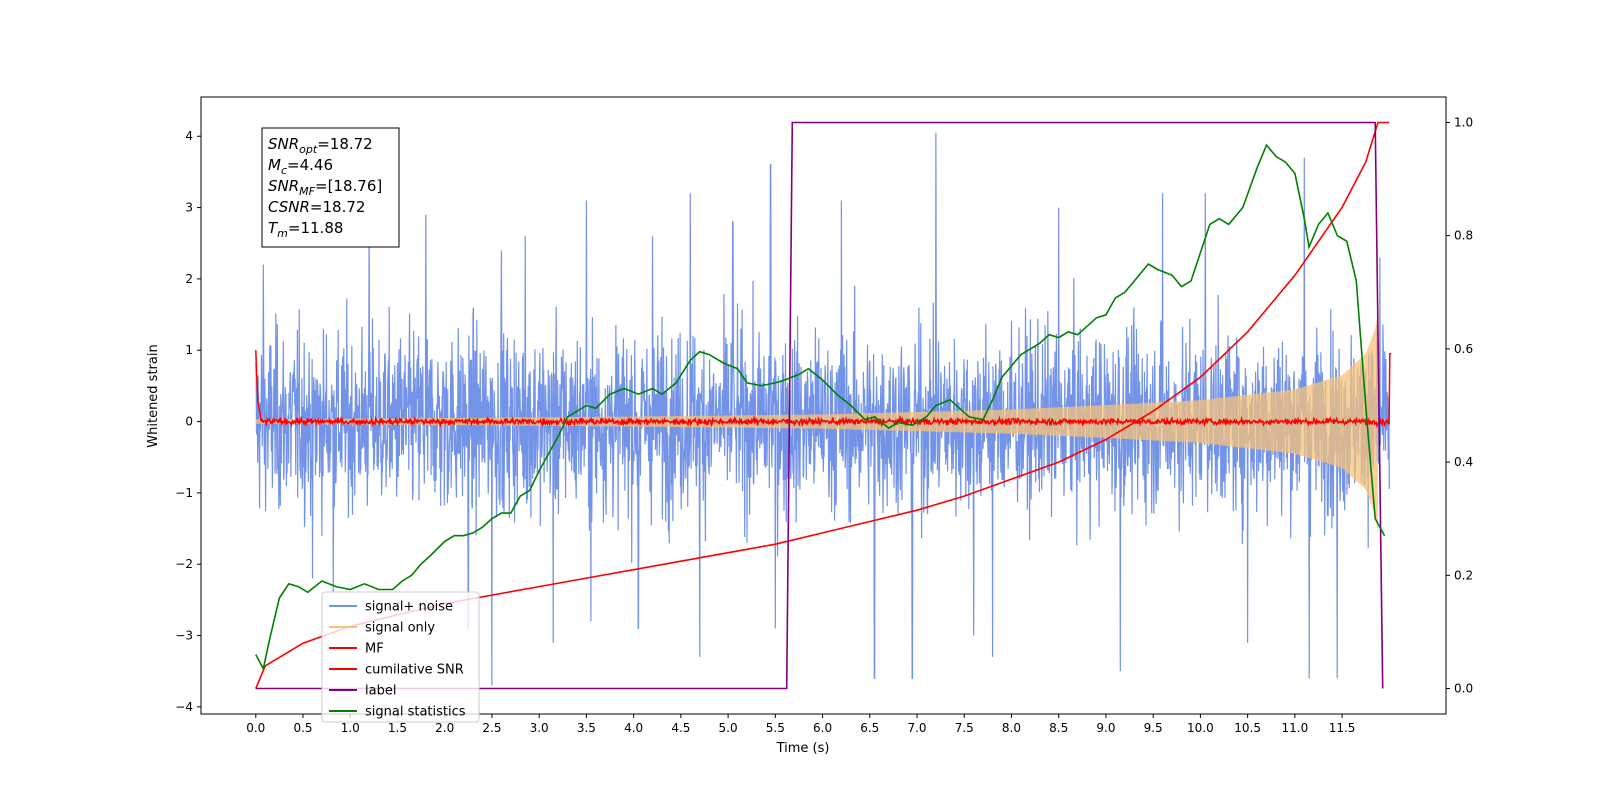 The height and width of the screenshot is (800, 1600). I want to click on x-tick-label: 5.5, so click(775, 728).